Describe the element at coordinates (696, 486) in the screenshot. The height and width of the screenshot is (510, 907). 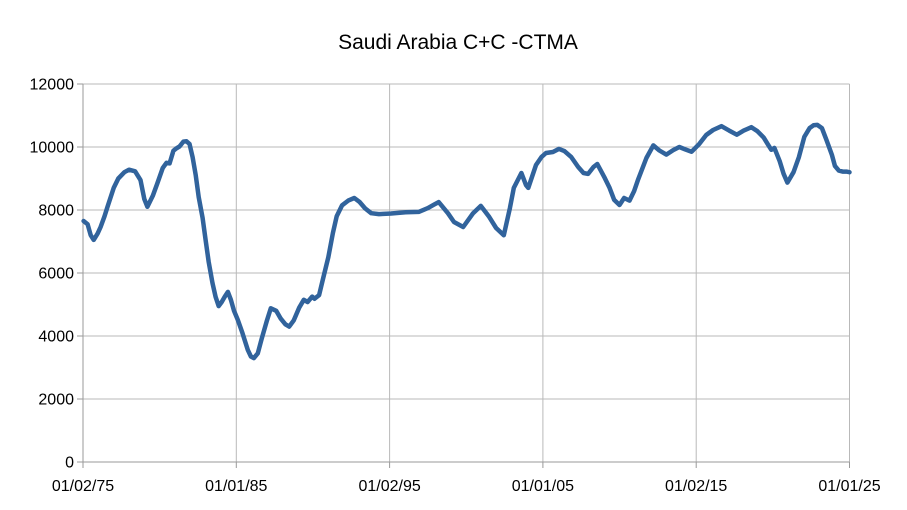
I see `x-tick-label: 01/02/15` at that location.